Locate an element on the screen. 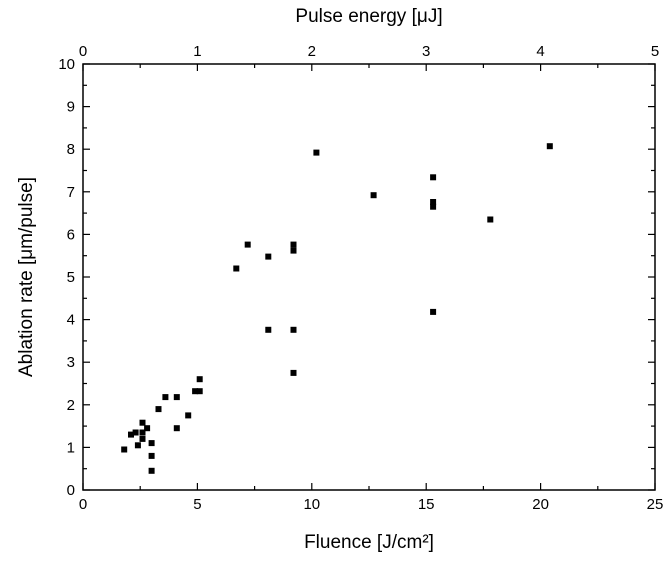  y-tick-label: 1 is located at coordinates (71, 447).